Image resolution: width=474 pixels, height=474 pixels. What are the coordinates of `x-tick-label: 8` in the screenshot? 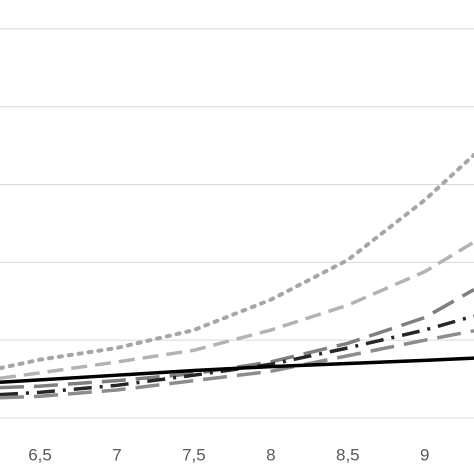 It's located at (270, 454).